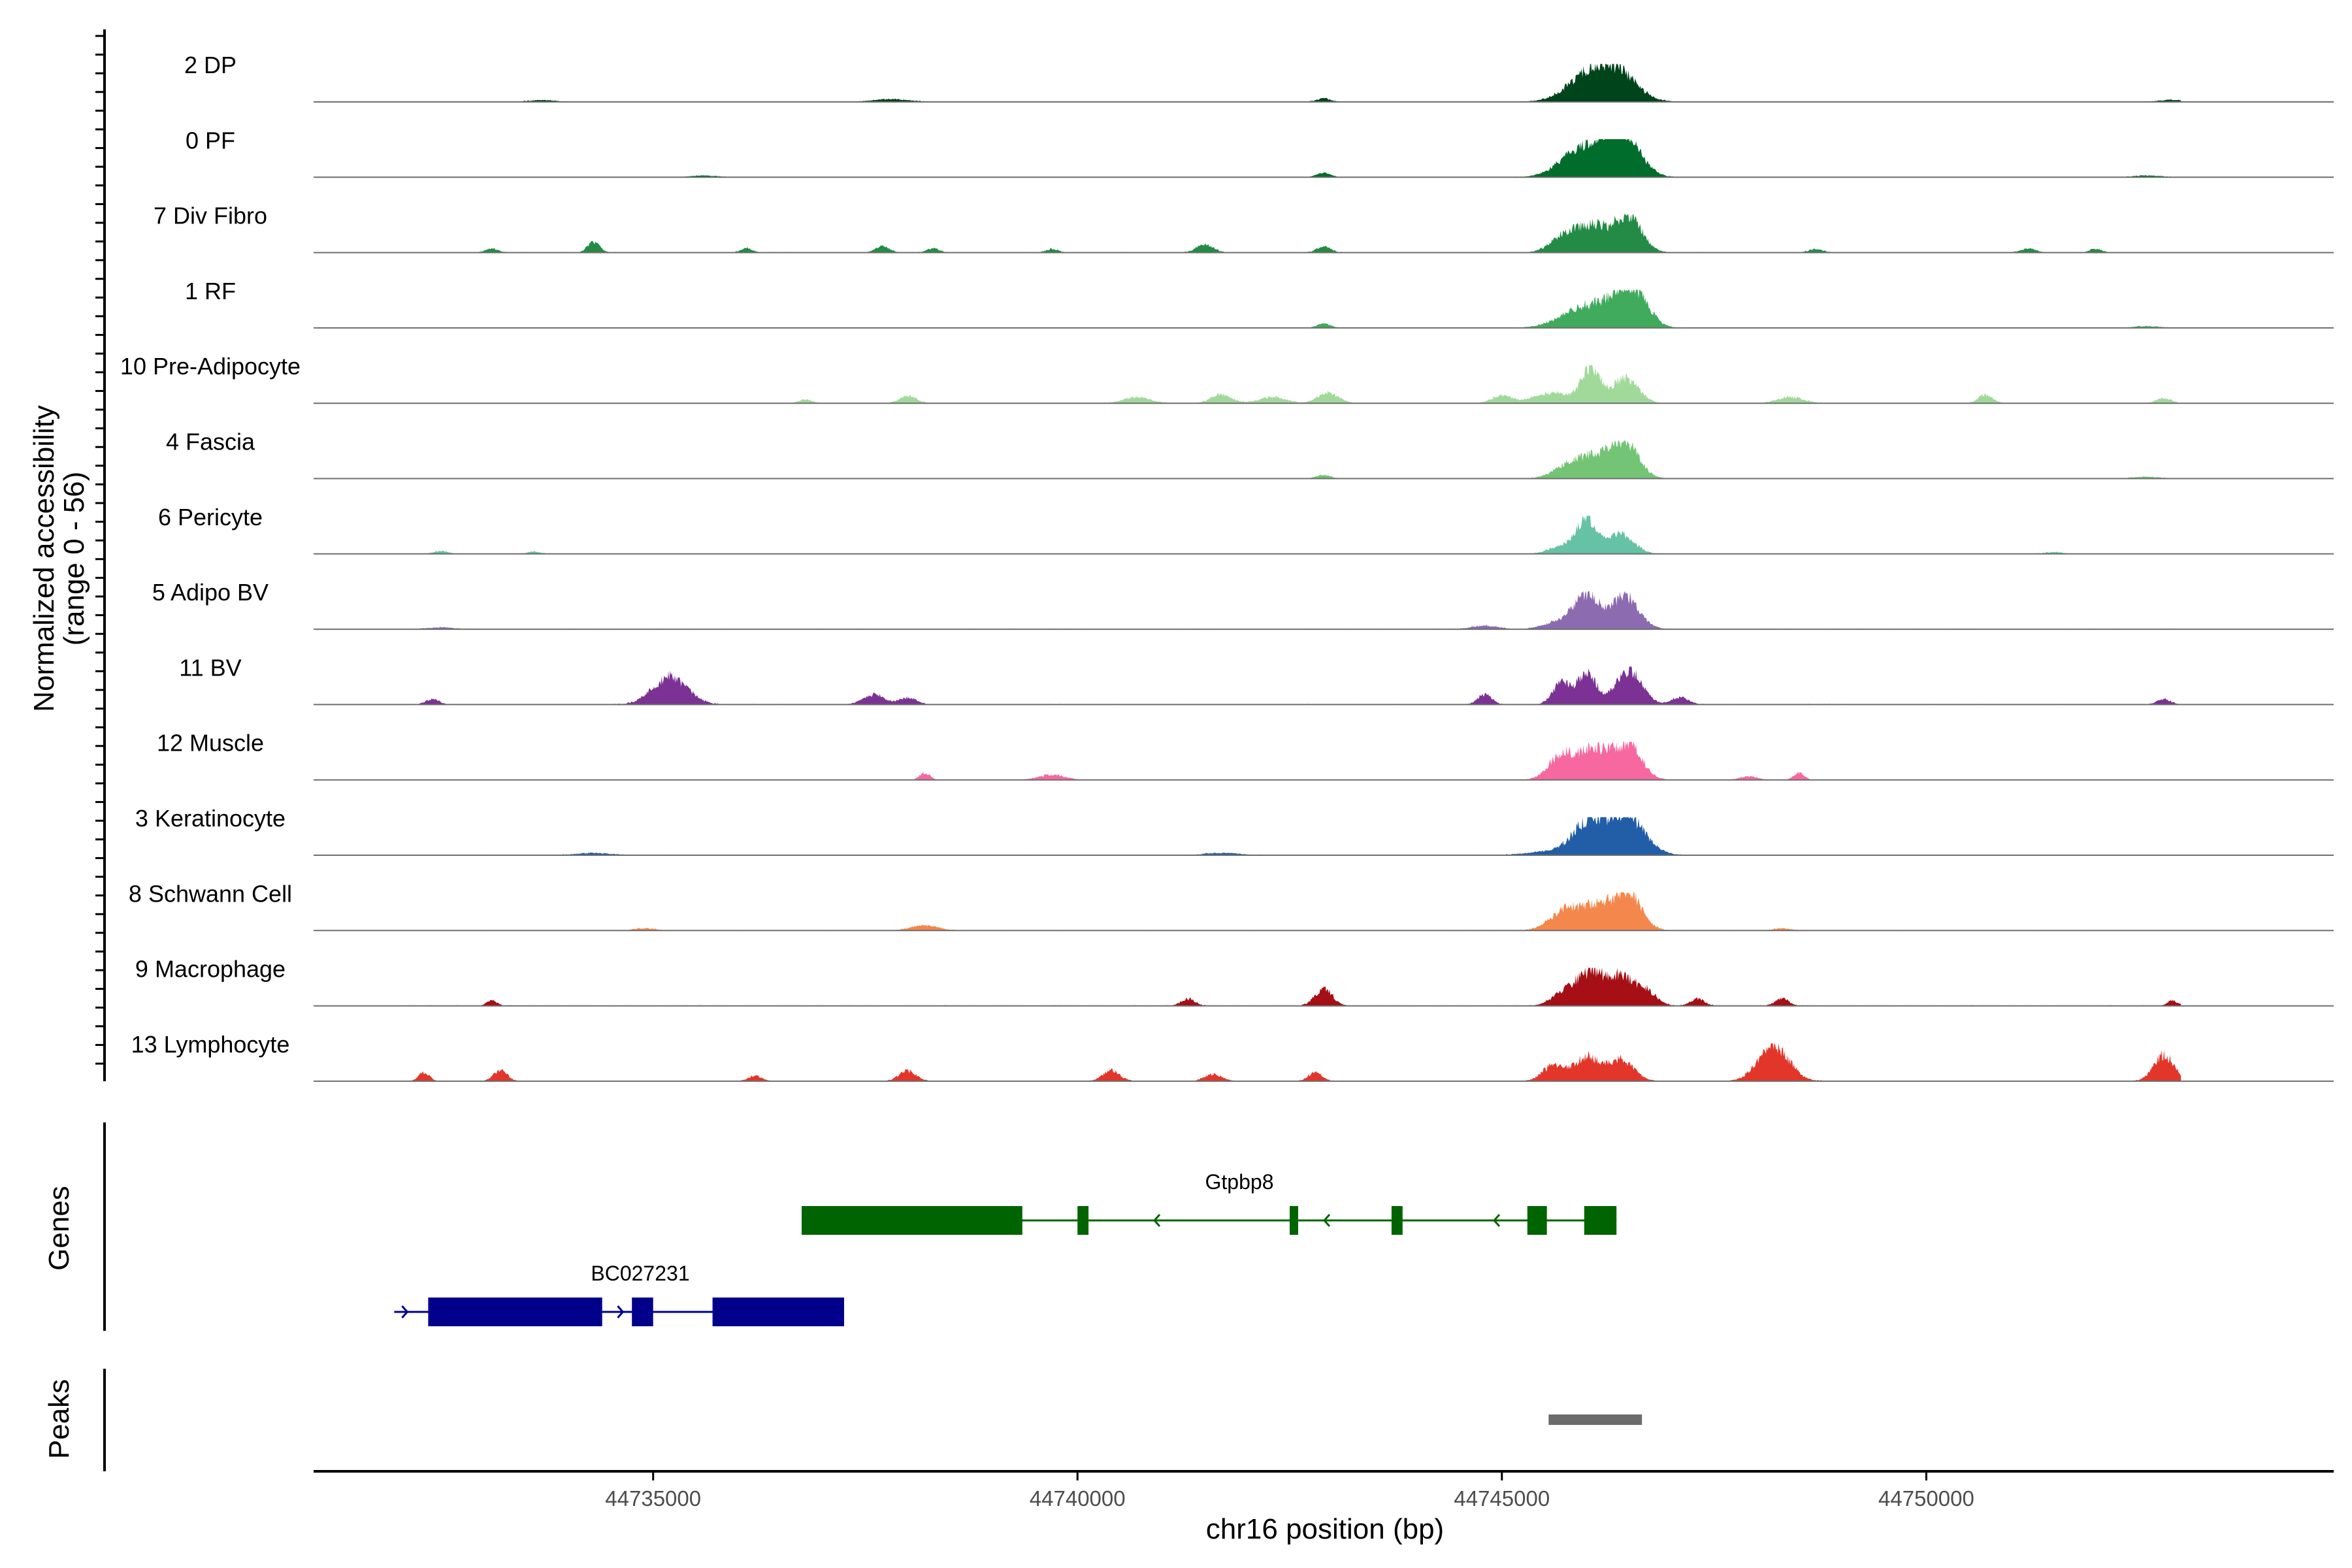 This screenshot has width=2352, height=1568. I want to click on track-2-dp: 2 DP, so click(1259, 77).